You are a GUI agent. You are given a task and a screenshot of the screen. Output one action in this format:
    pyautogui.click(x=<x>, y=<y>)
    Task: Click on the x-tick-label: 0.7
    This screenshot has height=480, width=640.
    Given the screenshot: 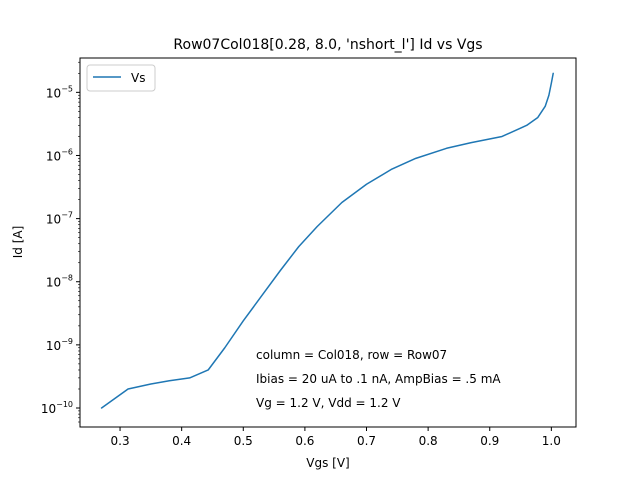 What is the action you would take?
    pyautogui.click(x=366, y=441)
    